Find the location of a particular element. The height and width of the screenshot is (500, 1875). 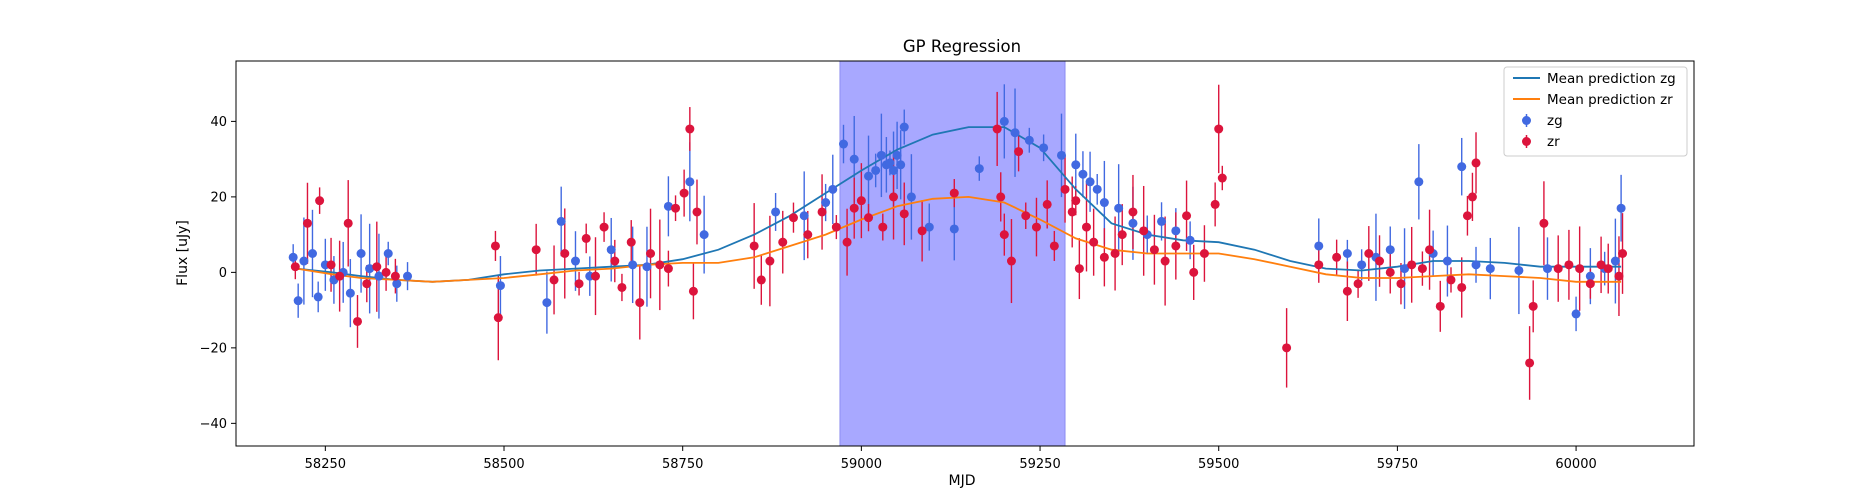

x-tick-label: 59000 is located at coordinates (861, 464).